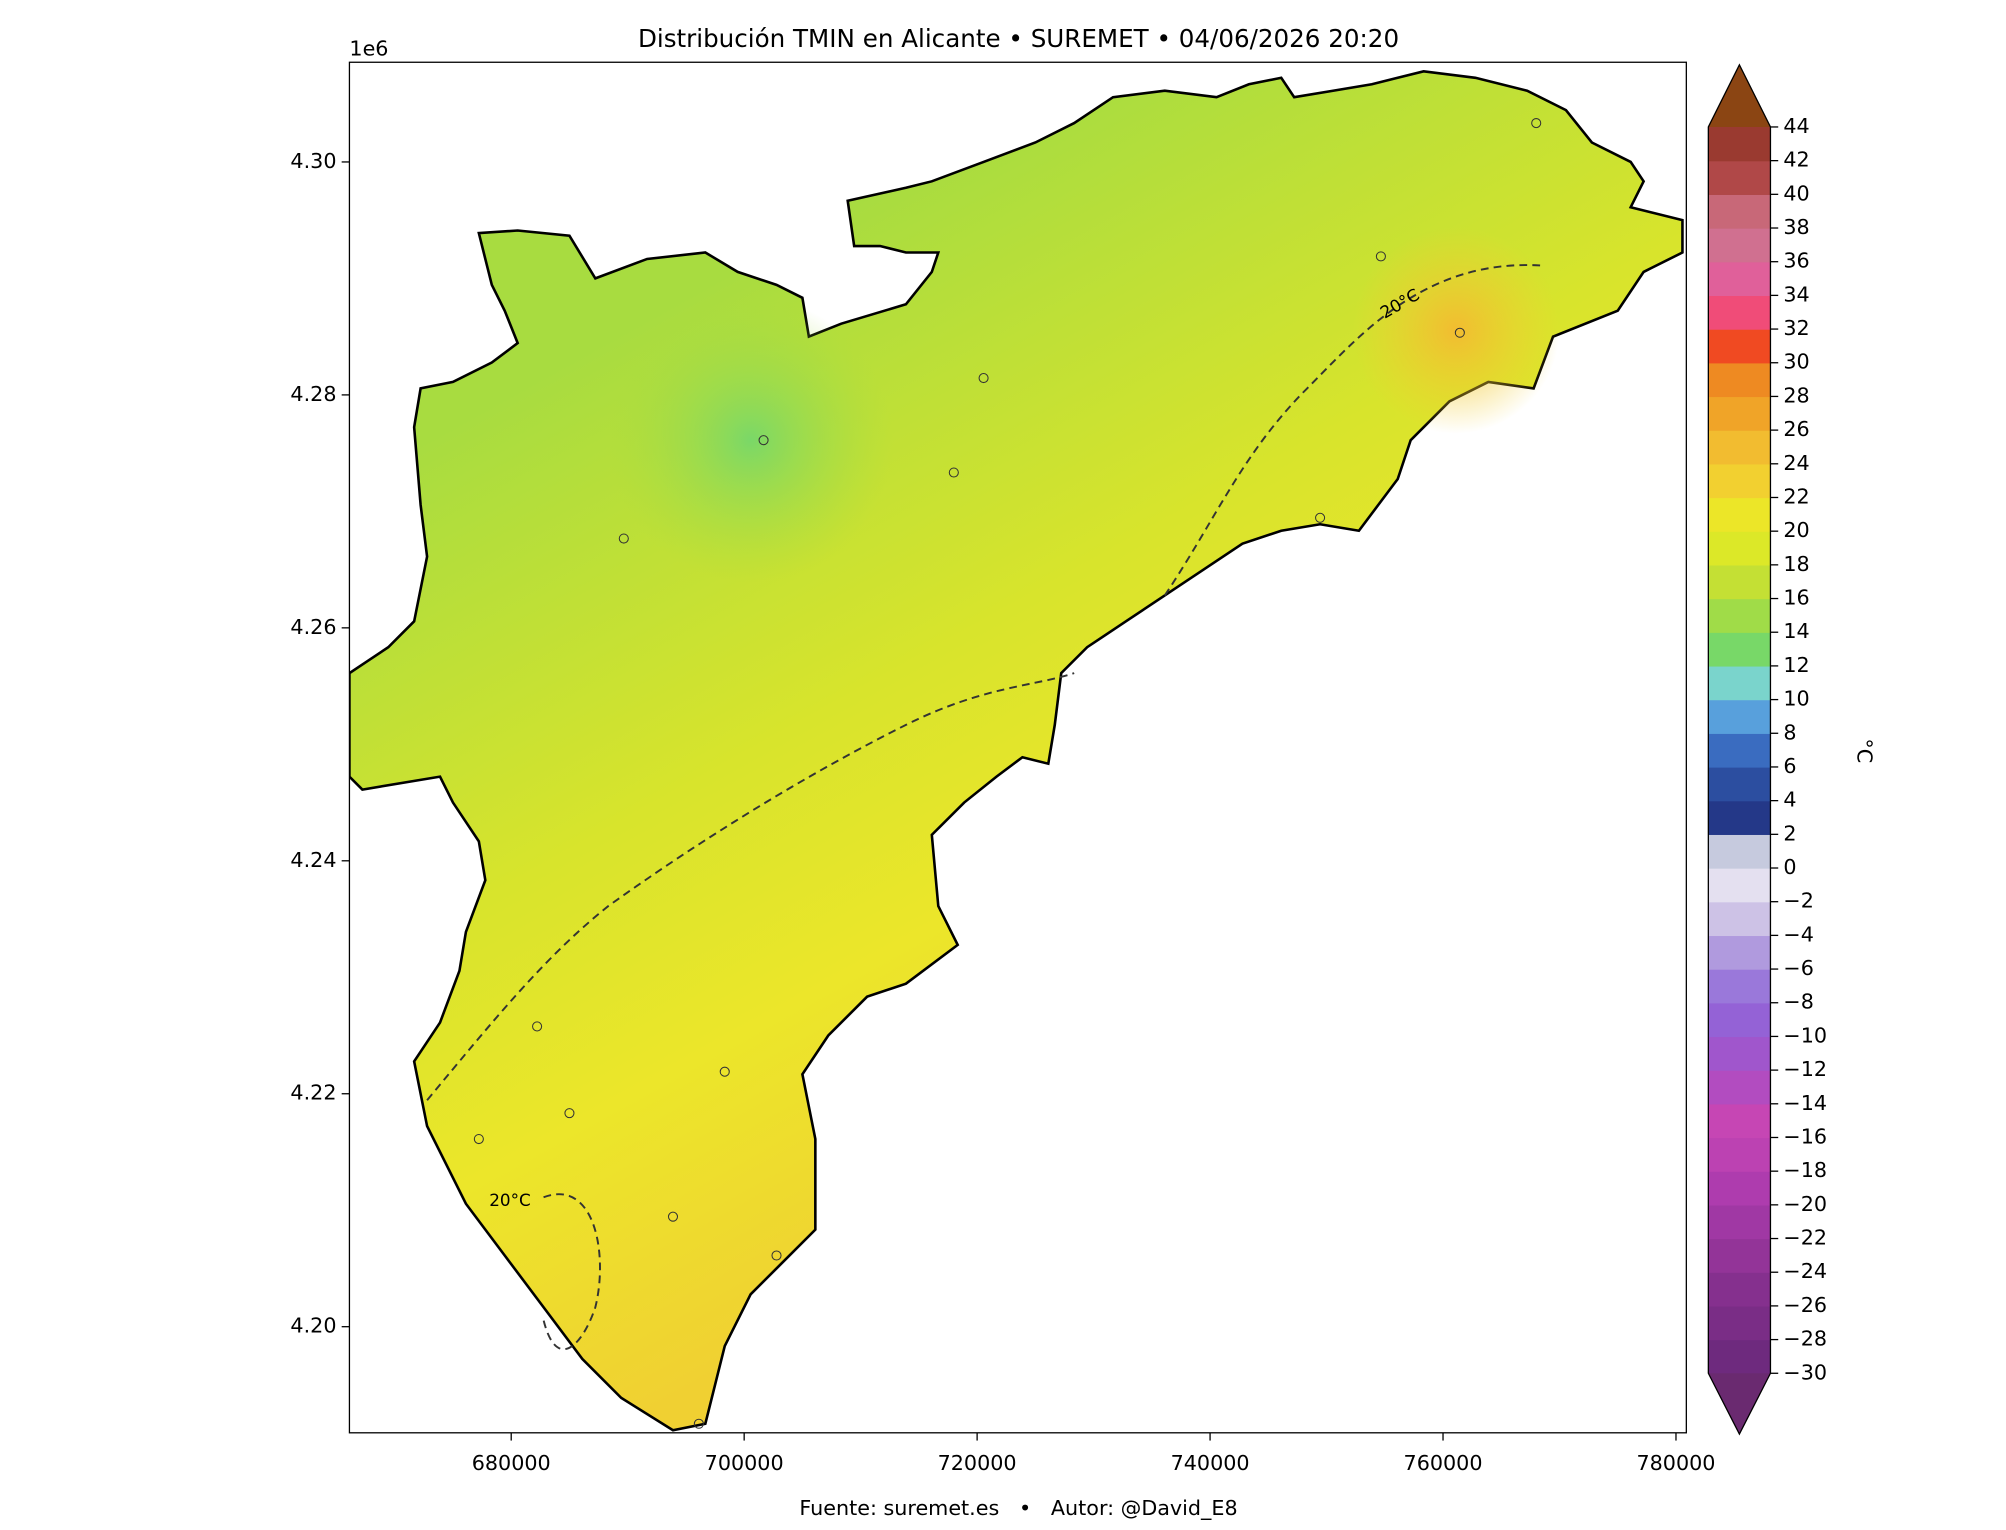 This screenshot has width=2006, height=1530. I want to click on axis-offset-label: 1e6, so click(368, 48).